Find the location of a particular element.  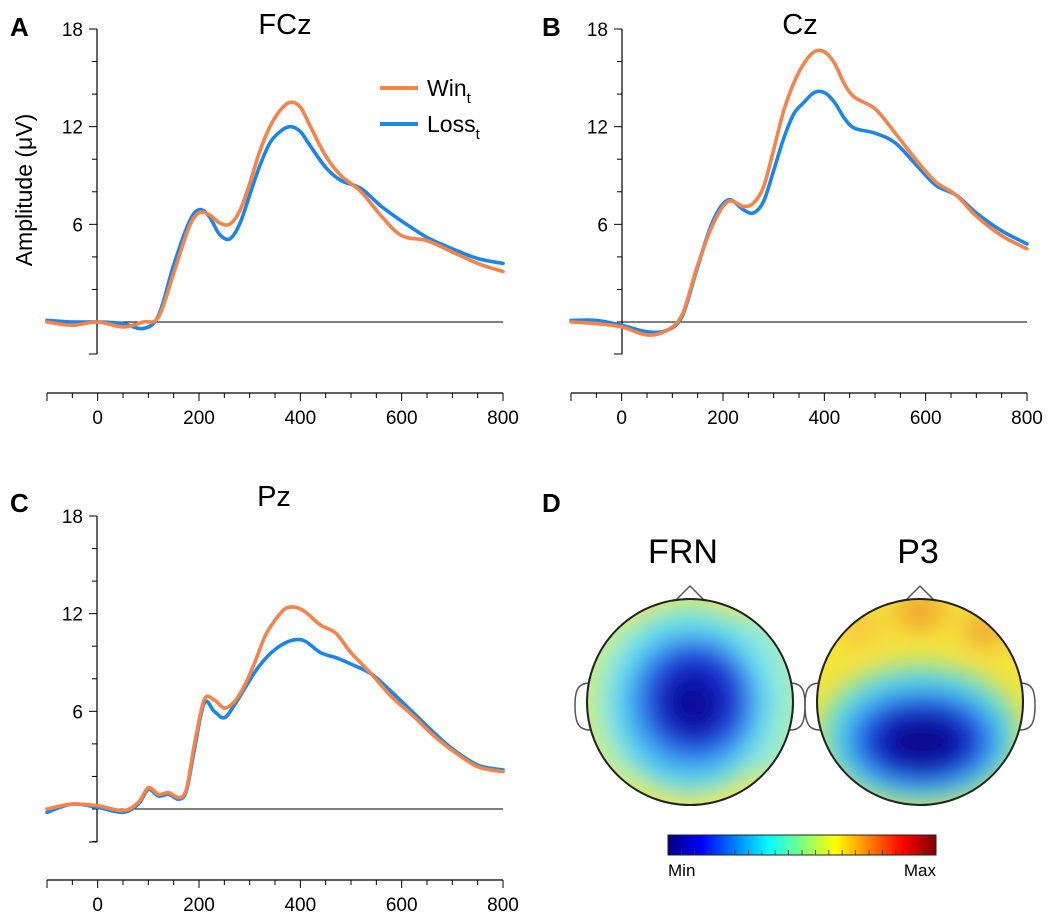

colorbar-ticks is located at coordinates (802, 852).